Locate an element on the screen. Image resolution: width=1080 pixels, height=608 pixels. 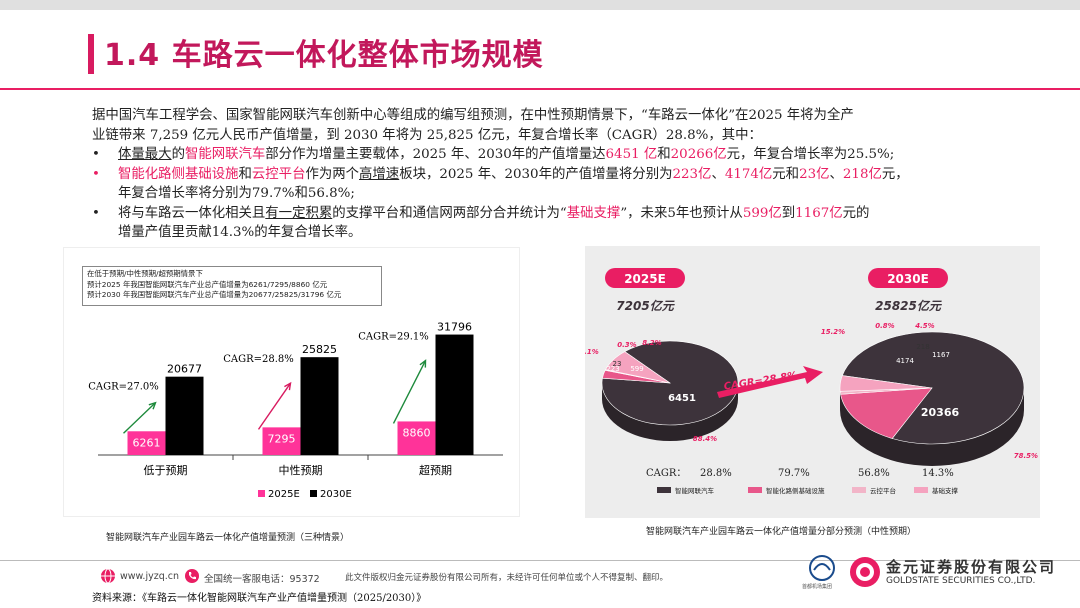
pie-header-label: 2030E is located at coordinates (908, 279).